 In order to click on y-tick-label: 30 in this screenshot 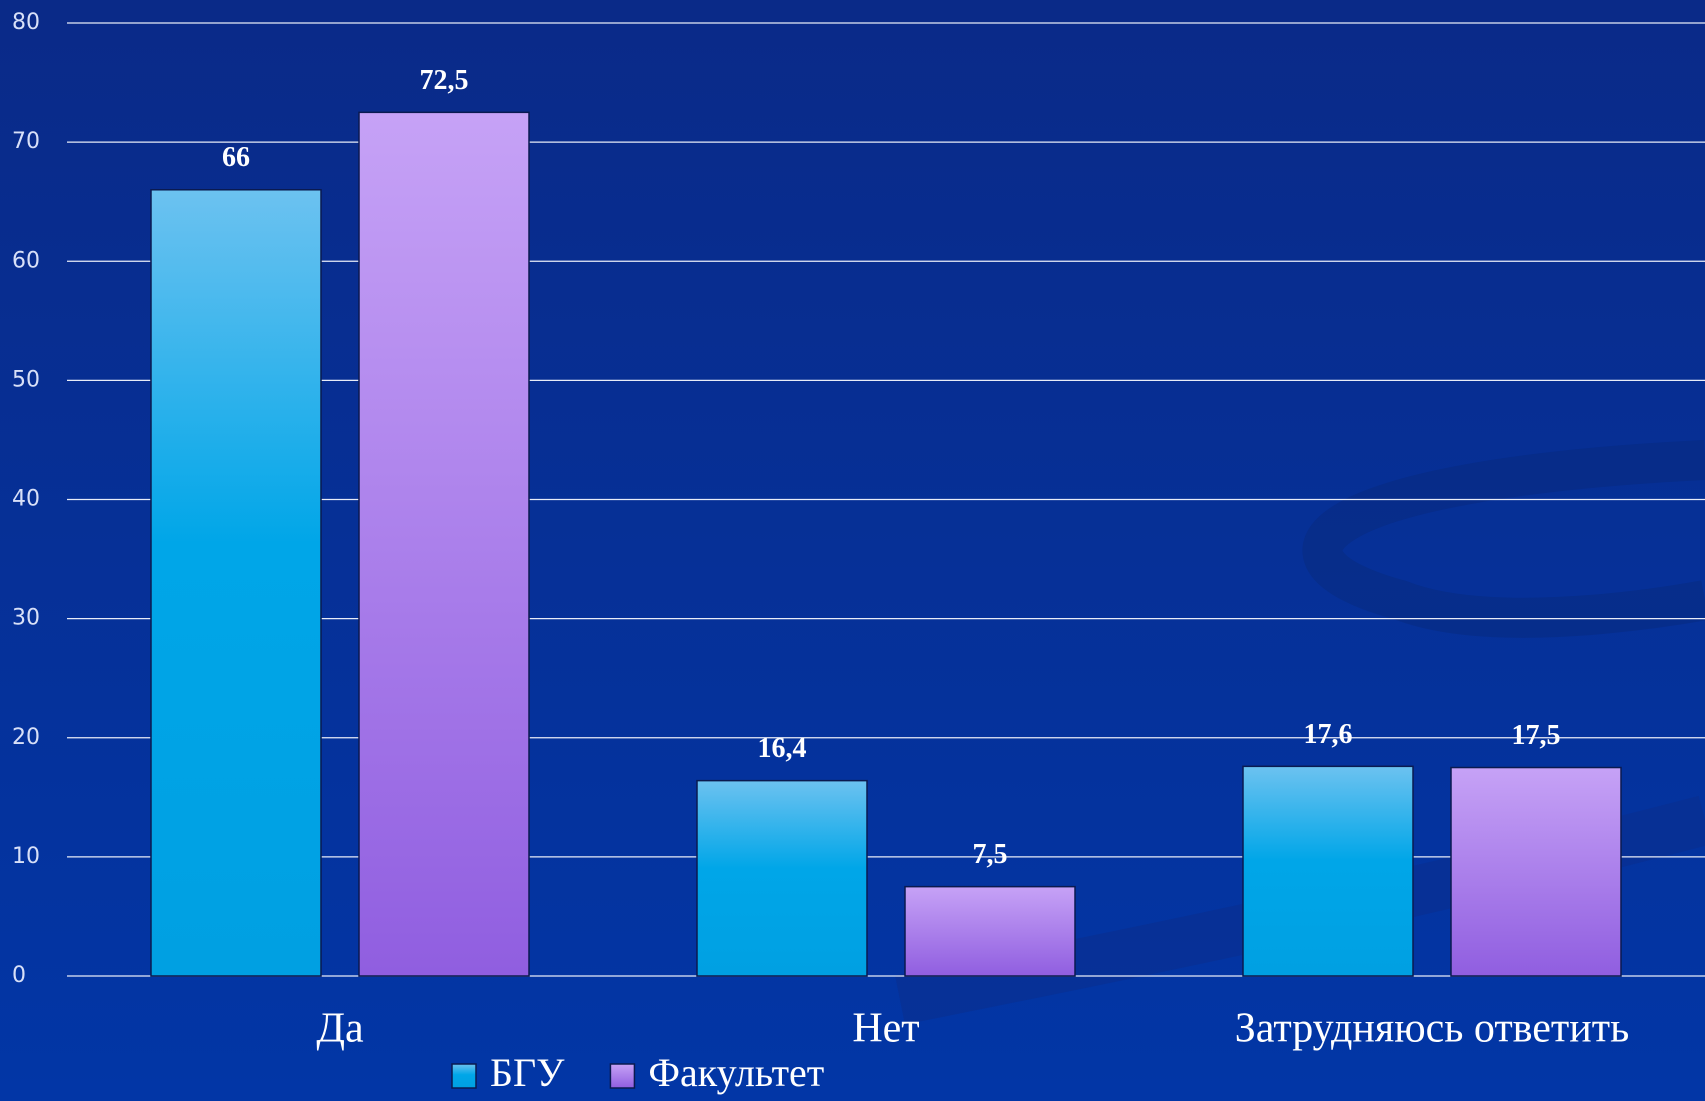, I will do `click(26, 618)`.